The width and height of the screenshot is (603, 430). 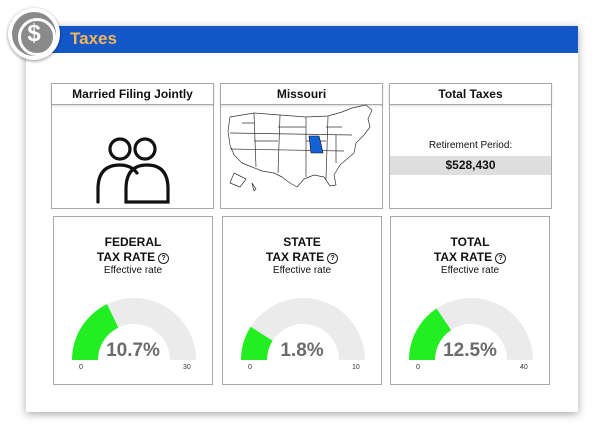 What do you see at coordinates (524, 367) in the screenshot?
I see `gauge-max-label: 40` at bounding box center [524, 367].